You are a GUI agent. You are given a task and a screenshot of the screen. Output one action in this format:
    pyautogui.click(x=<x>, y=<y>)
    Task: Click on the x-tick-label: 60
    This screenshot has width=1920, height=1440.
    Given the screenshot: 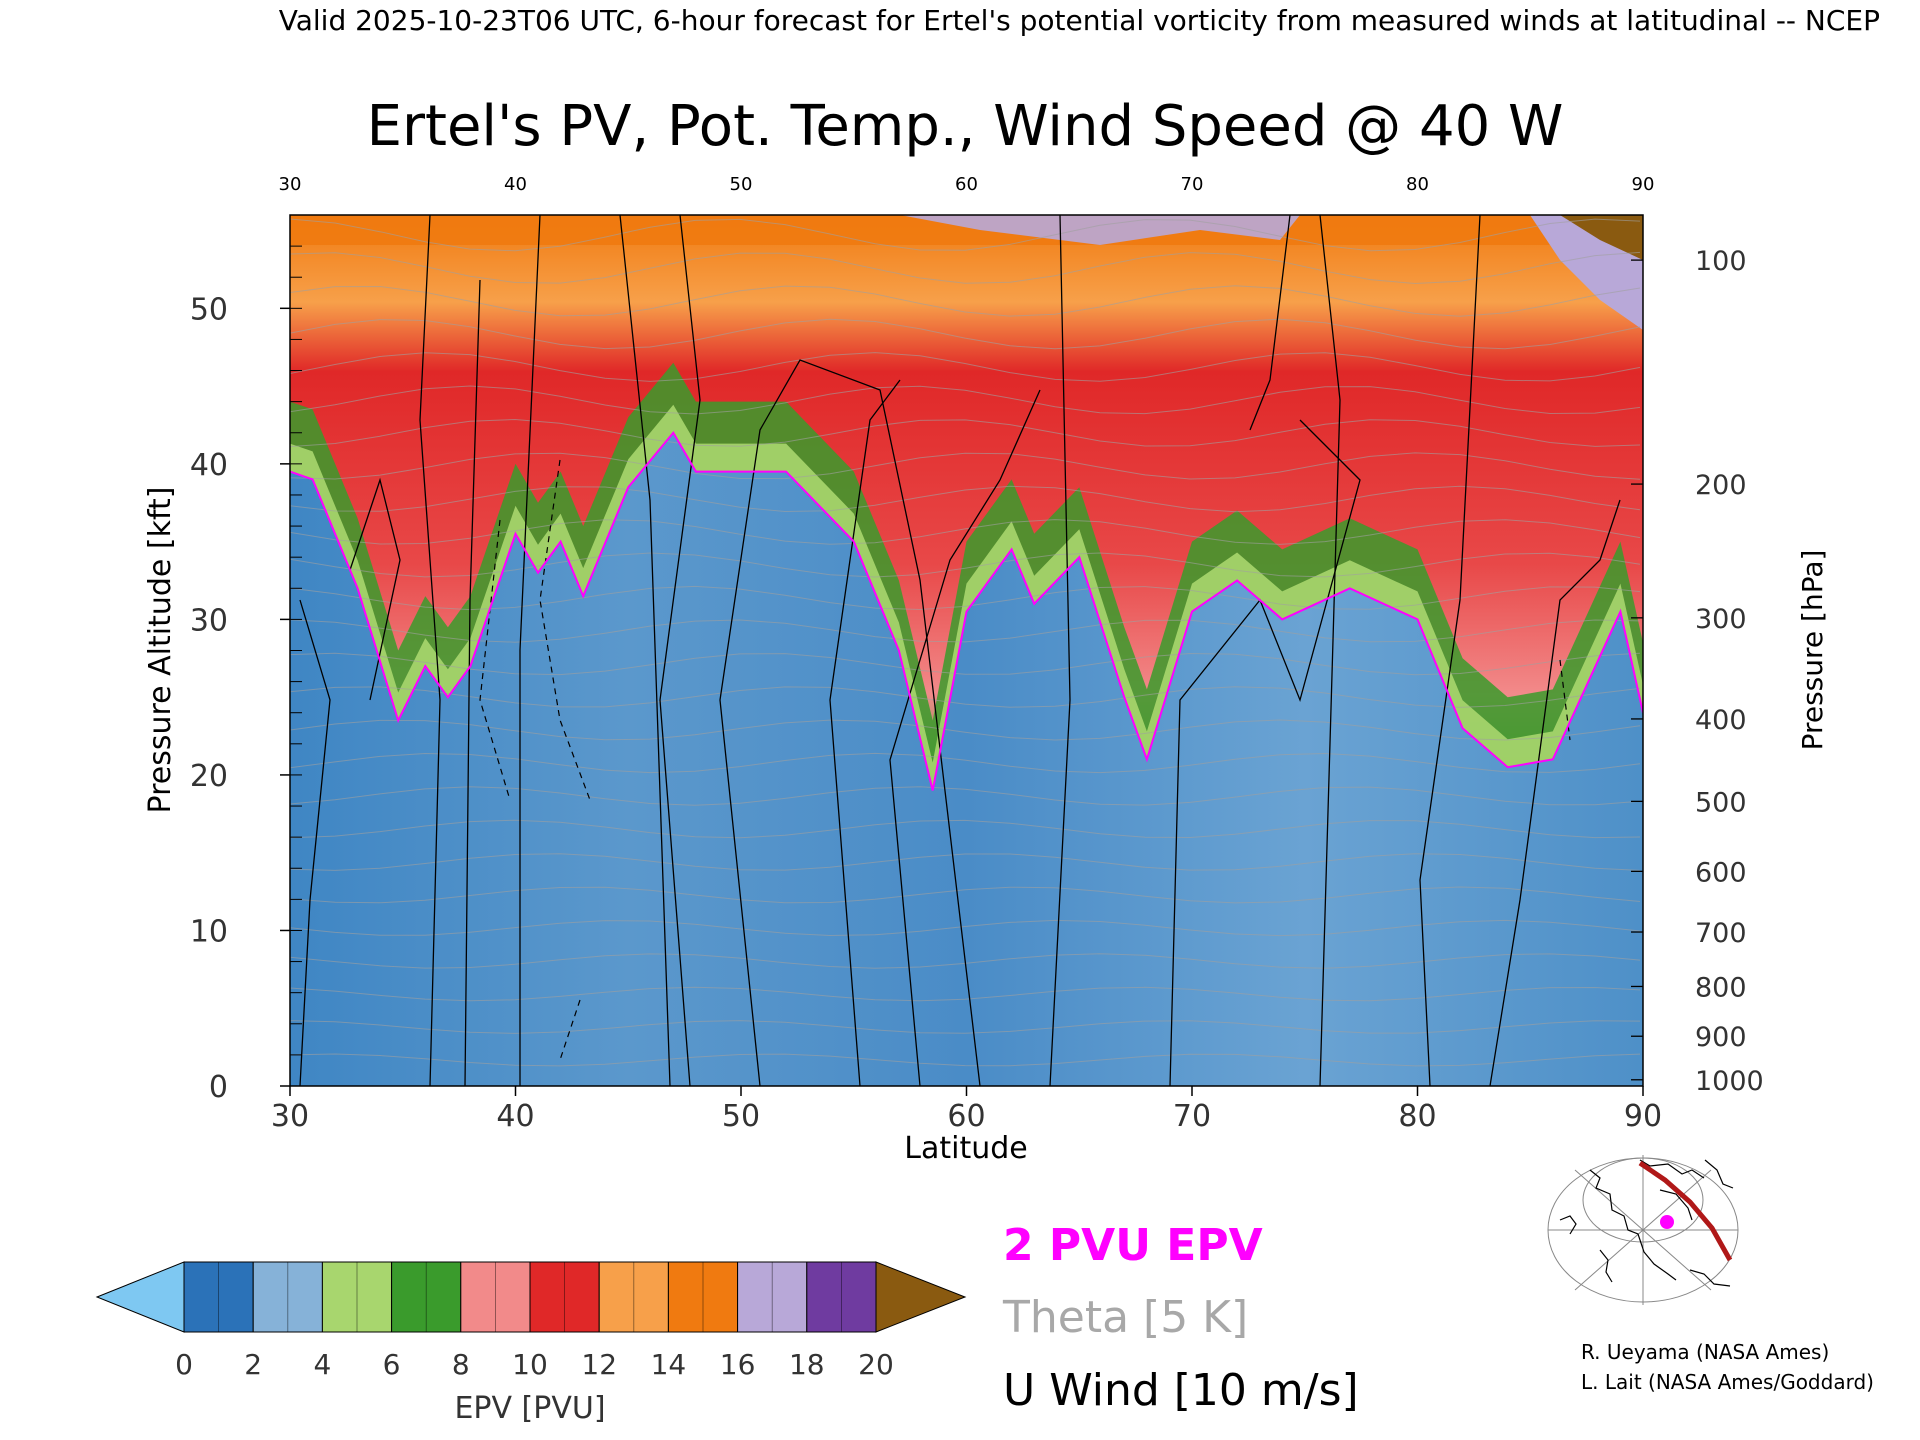 What is the action you would take?
    pyautogui.click(x=966, y=1116)
    